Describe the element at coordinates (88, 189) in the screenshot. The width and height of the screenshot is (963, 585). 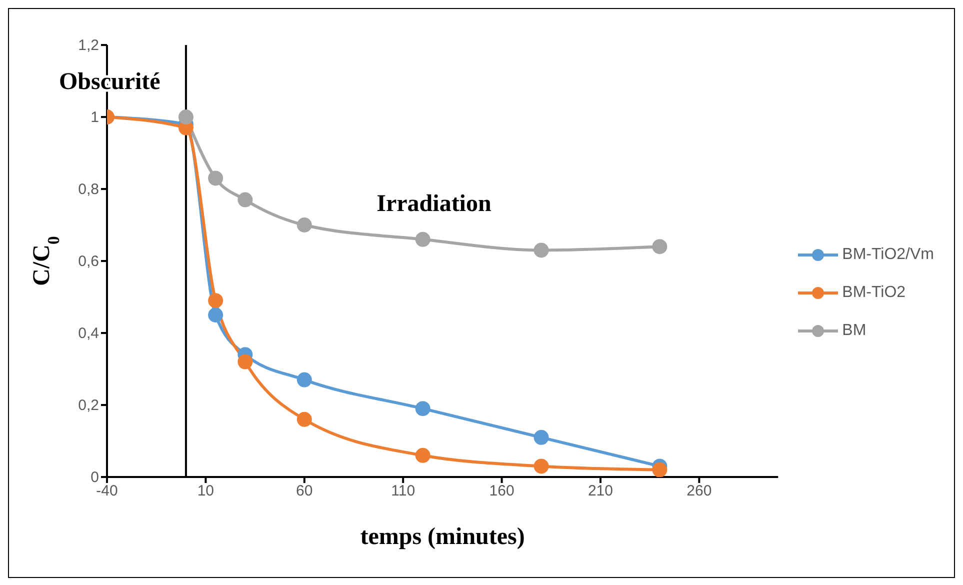
I see `y-tick-label: 0,8` at that location.